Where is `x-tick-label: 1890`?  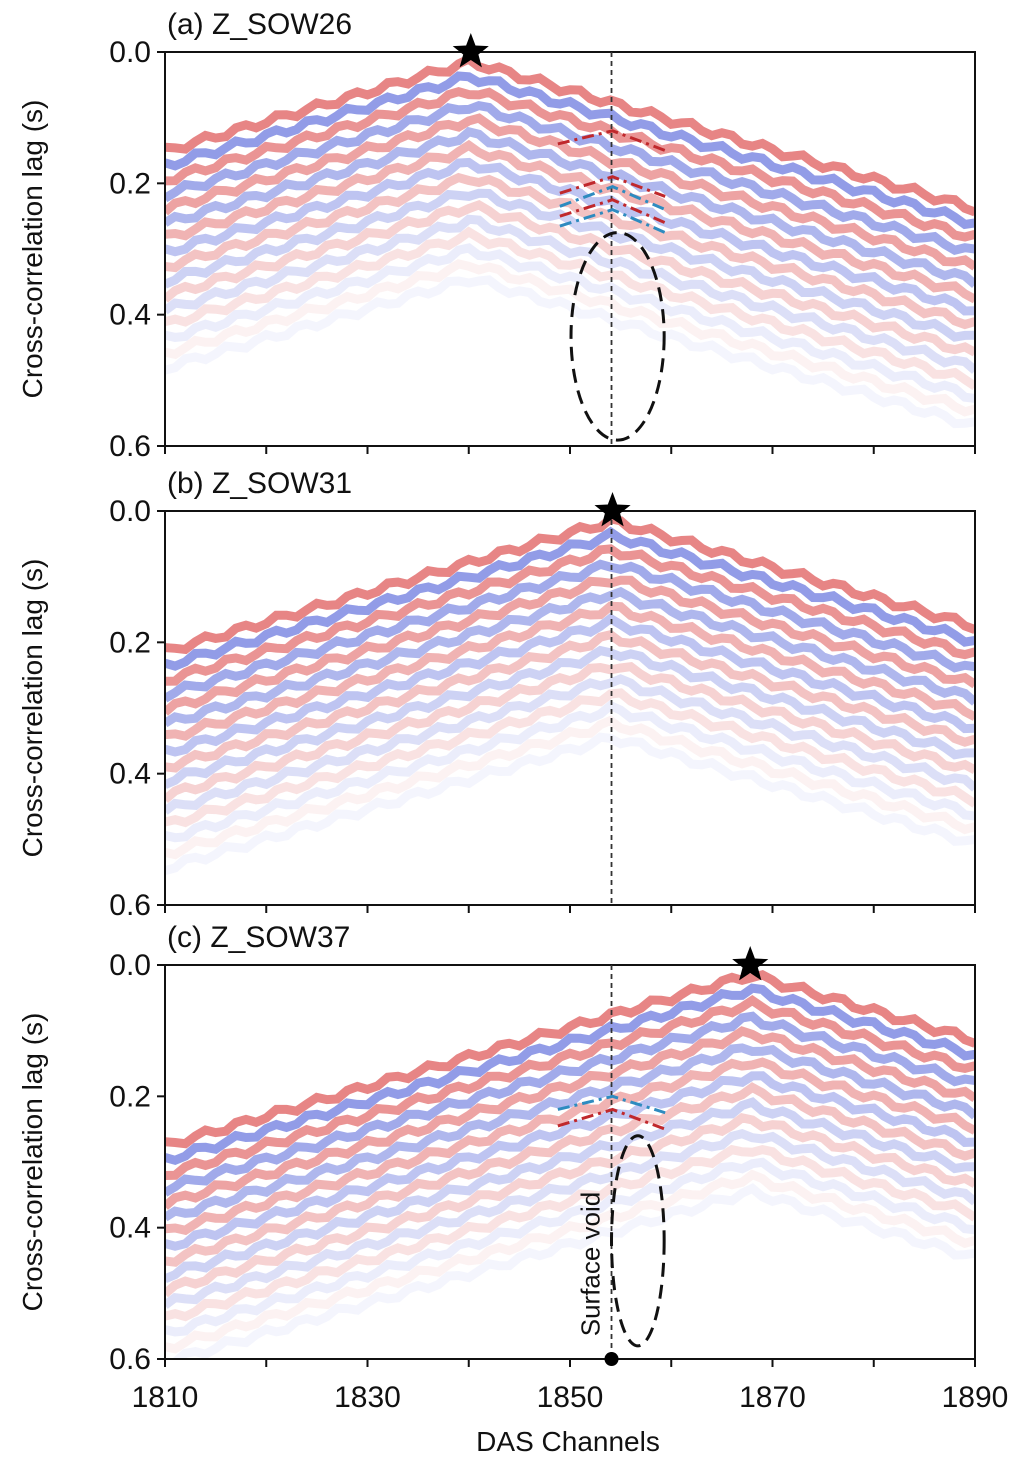
x-tick-label: 1890 is located at coordinates (975, 1397).